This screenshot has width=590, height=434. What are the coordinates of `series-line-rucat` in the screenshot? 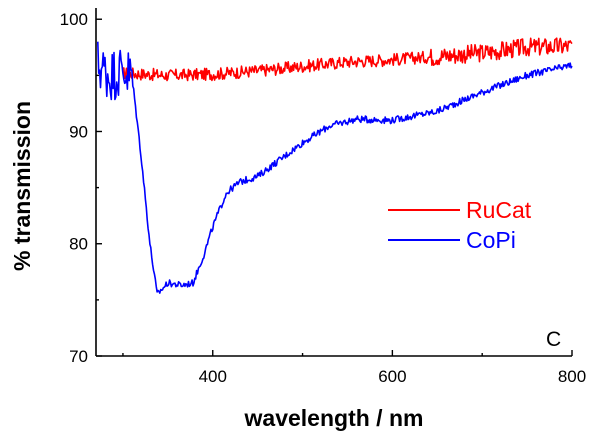 It's located at (347, 59).